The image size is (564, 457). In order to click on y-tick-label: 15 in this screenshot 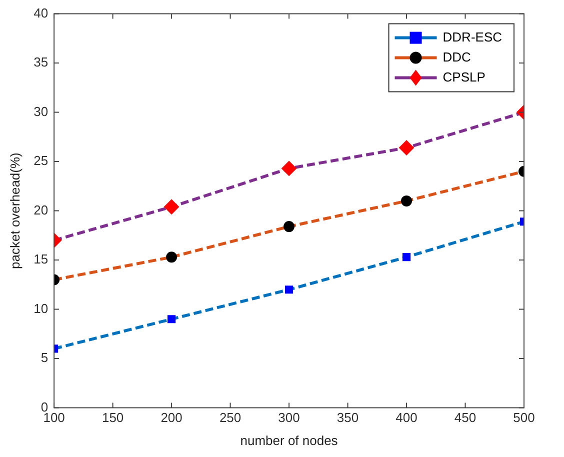, I will do `click(41, 259)`.